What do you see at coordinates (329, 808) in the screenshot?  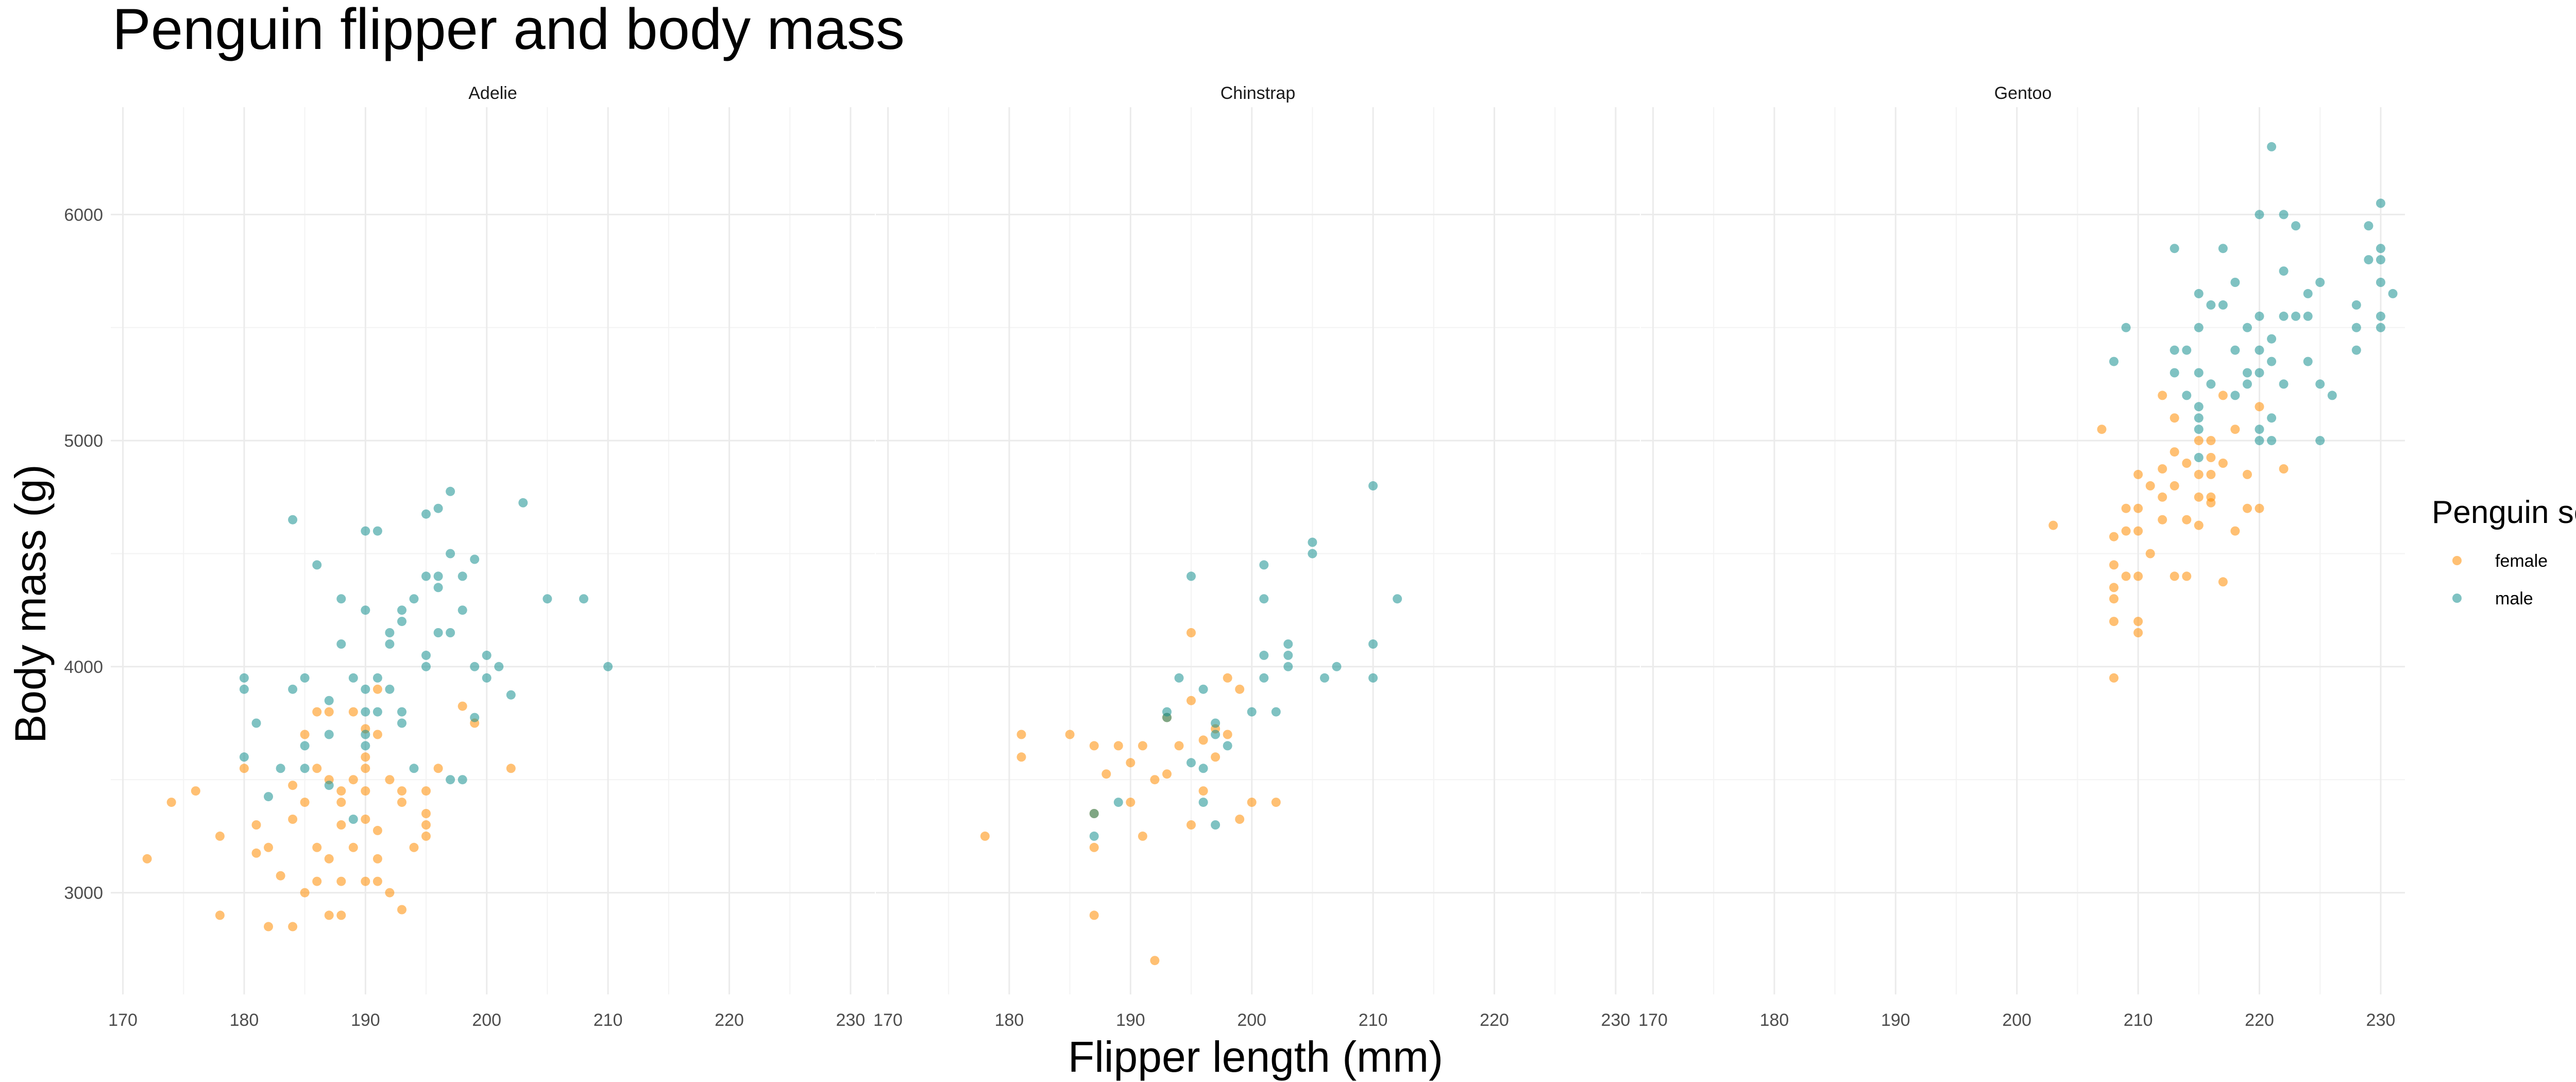 I see `series-female-adelie` at bounding box center [329, 808].